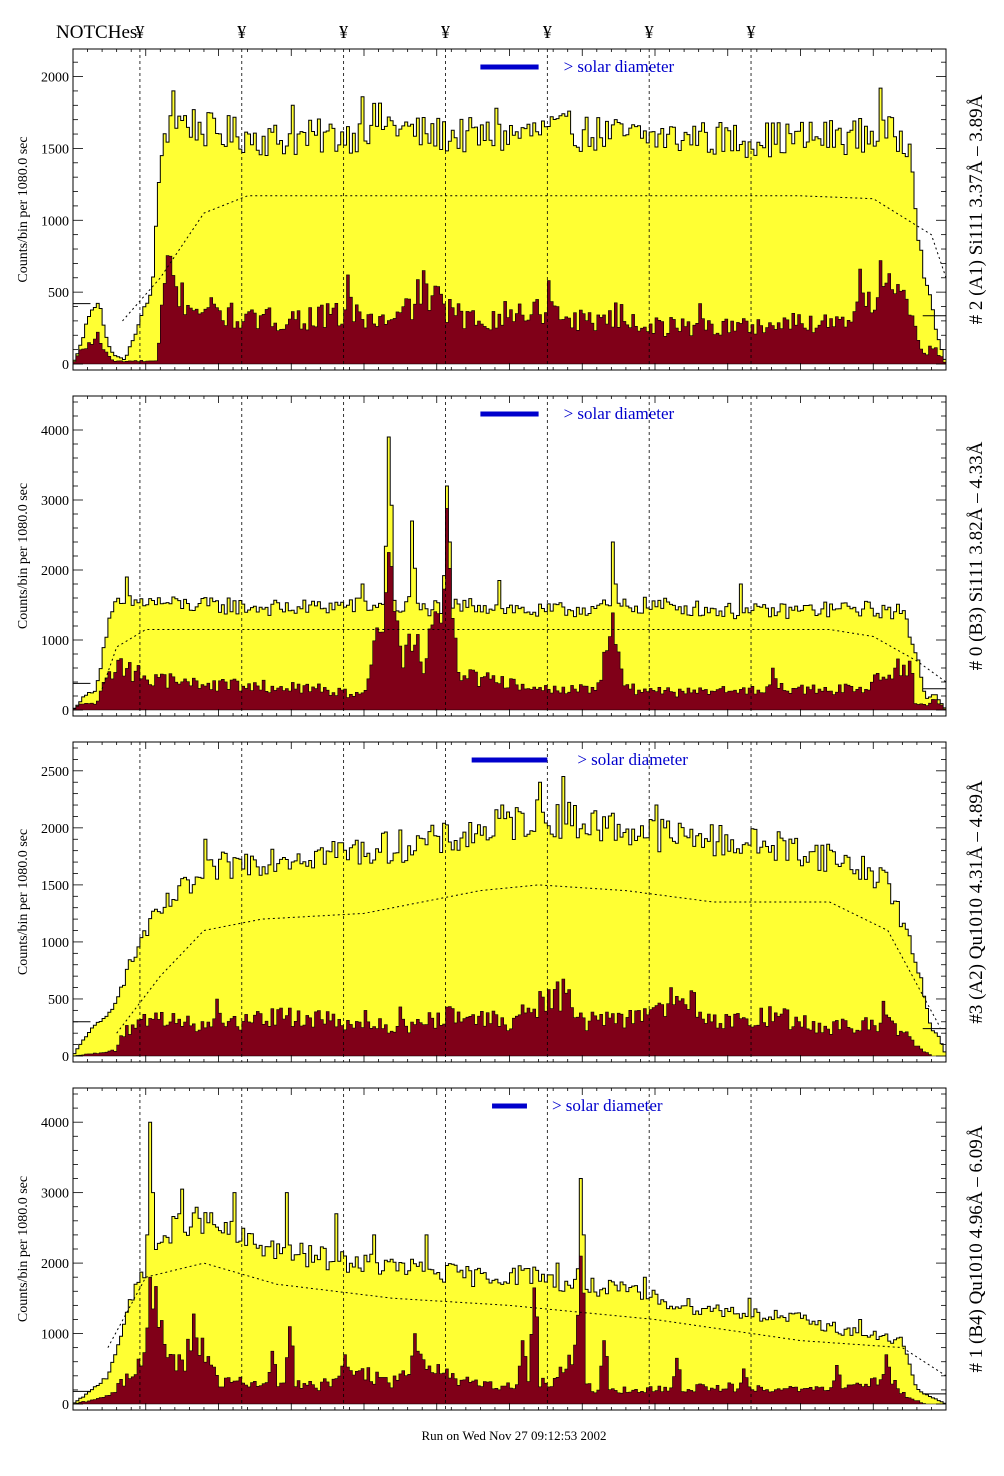 The height and width of the screenshot is (1476, 1004). I want to click on panel-title: #3 (A2) Qu1010 4.31Å – 4.89Å, so click(976, 902).